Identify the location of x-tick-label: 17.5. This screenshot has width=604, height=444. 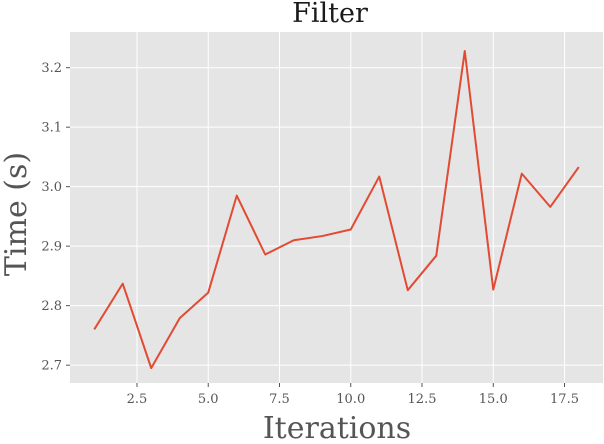
(564, 399).